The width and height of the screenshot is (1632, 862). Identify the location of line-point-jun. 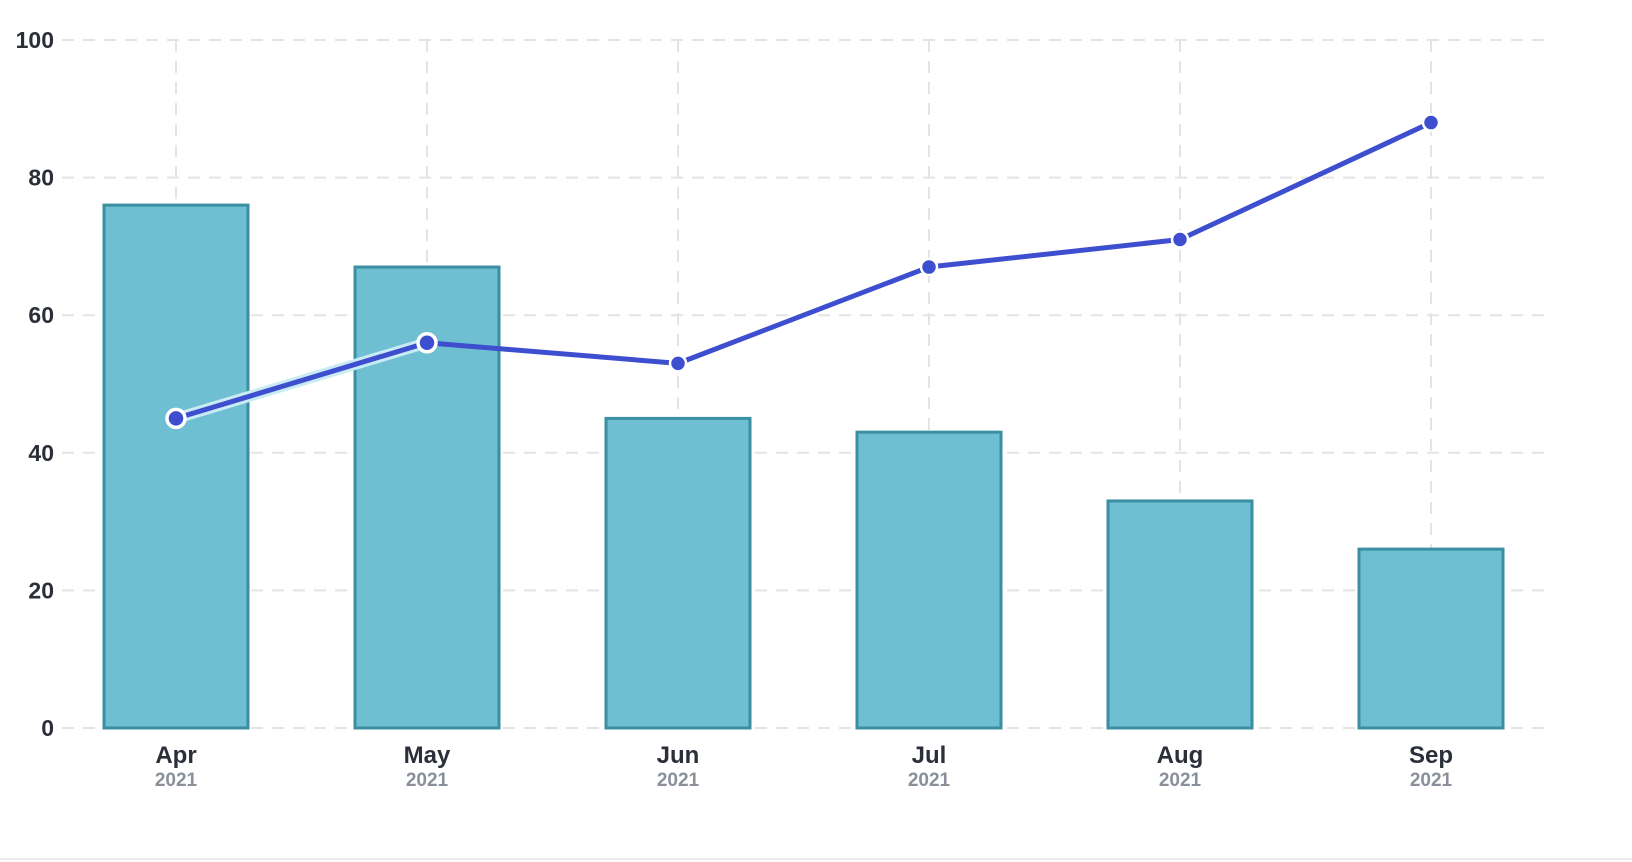
(678, 363).